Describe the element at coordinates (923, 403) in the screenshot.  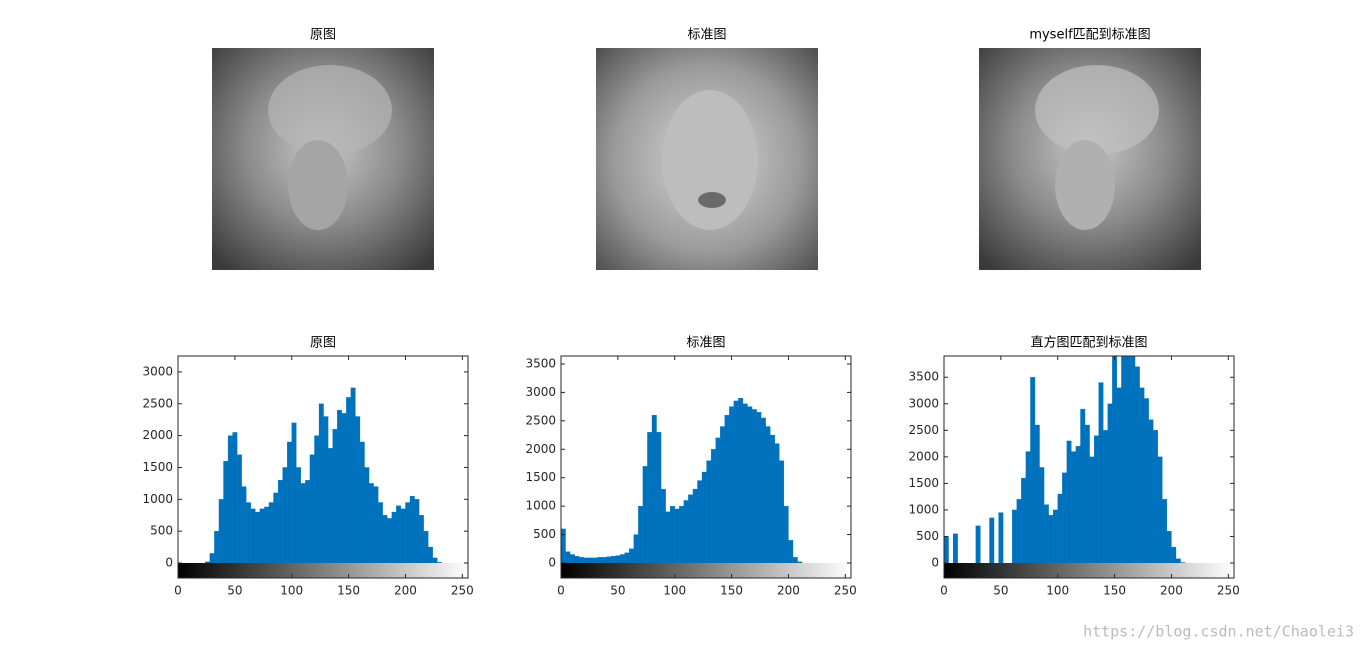
I see `y-tick-label: 3000` at that location.